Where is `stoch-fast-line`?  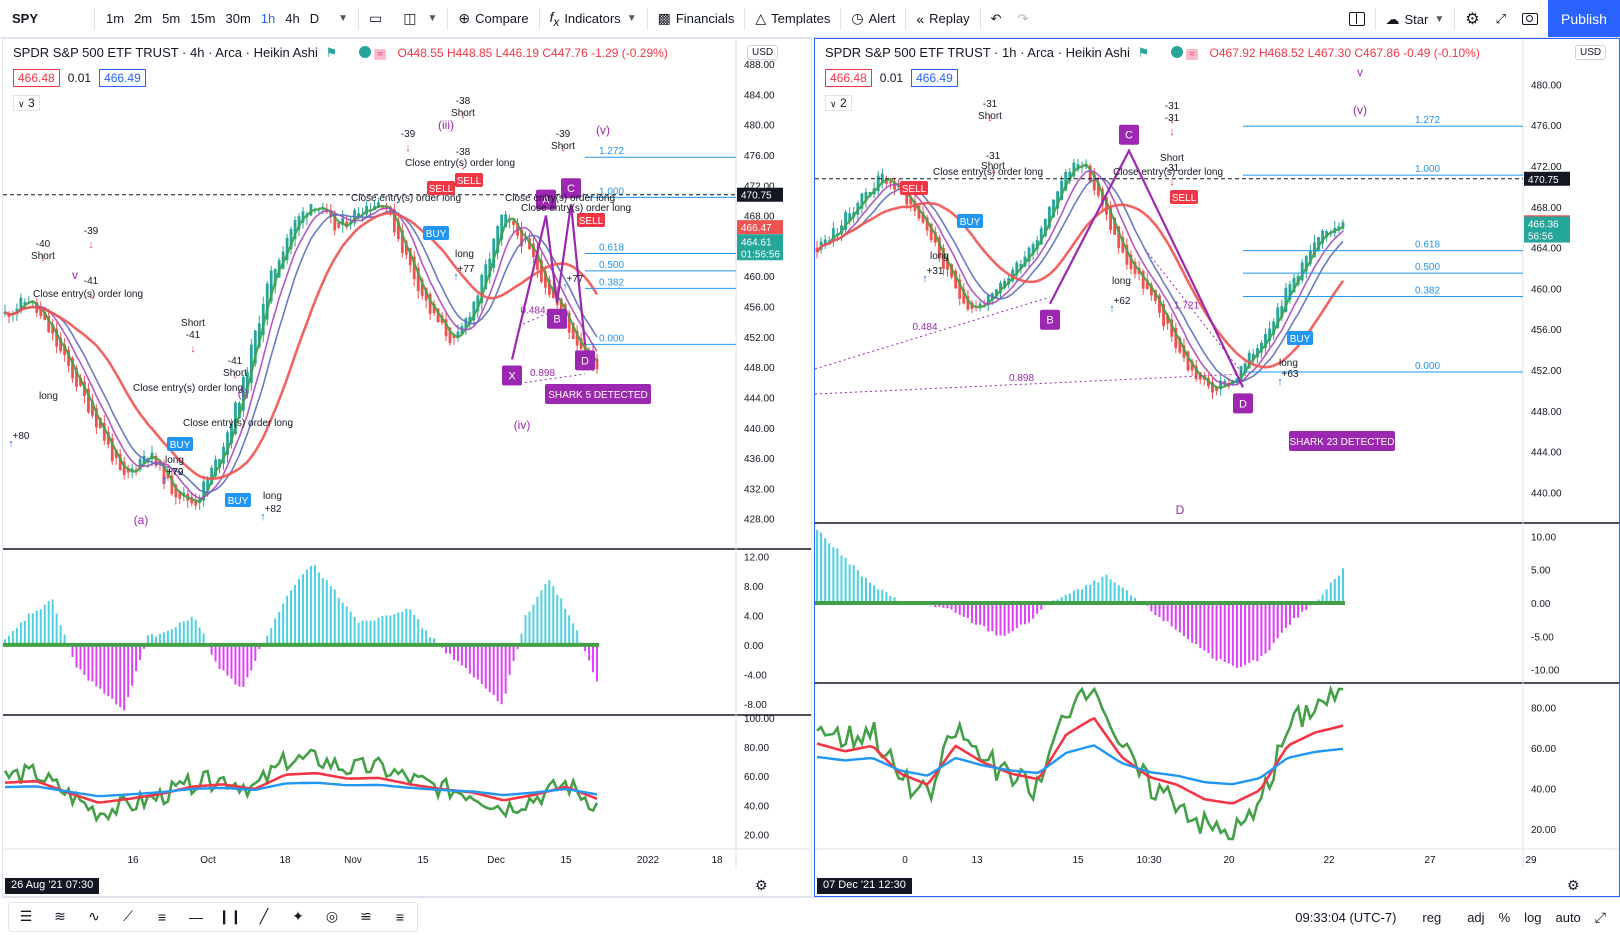 stoch-fast-line is located at coordinates (1079, 762).